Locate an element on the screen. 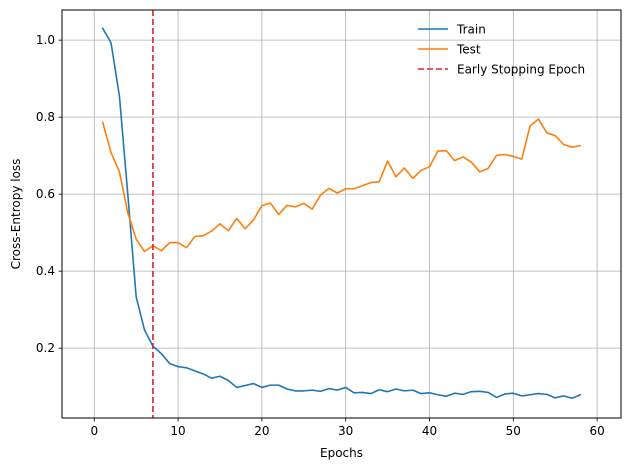 The image size is (629, 470). legend-label-train: Train is located at coordinates (471, 30).